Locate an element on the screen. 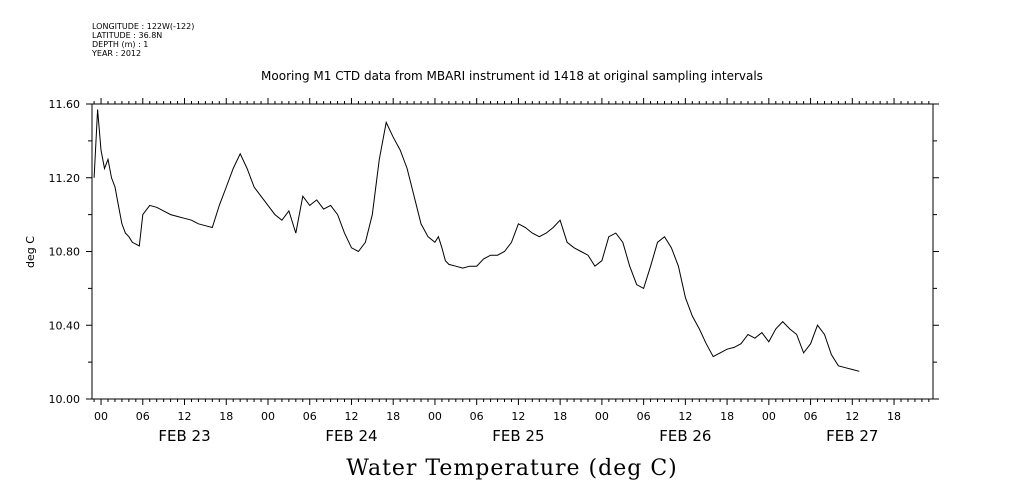 Image resolution: width=1009 pixels, height=504 pixels. y-tick-label: 10.40 is located at coordinates (65, 325).